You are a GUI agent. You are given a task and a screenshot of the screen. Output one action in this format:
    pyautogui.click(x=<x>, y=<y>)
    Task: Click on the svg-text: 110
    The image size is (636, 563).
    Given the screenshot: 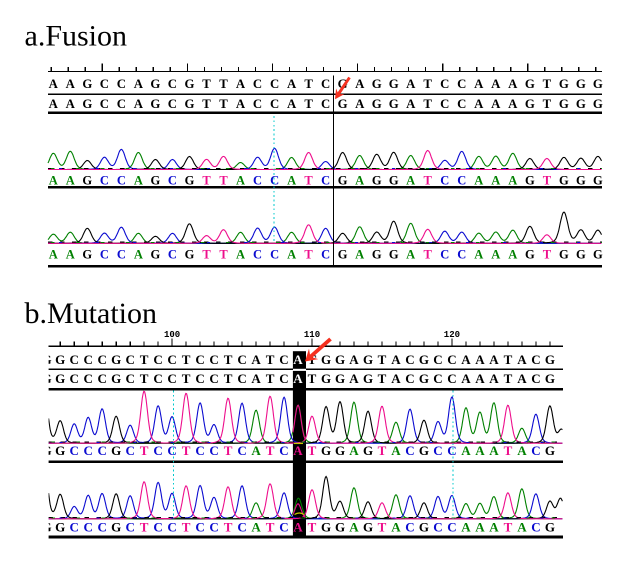 What is the action you would take?
    pyautogui.click(x=312, y=335)
    